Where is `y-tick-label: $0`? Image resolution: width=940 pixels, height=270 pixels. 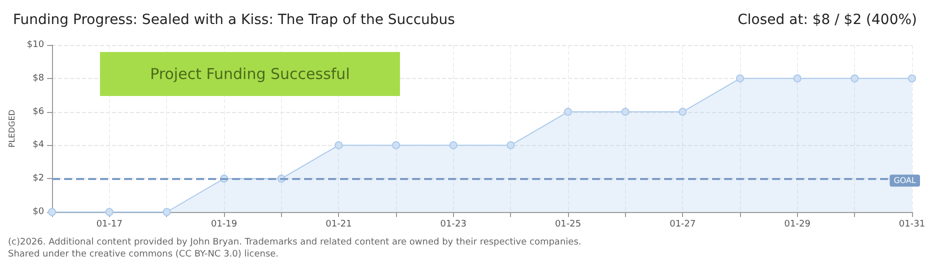 y-tick-label: $0 is located at coordinates (38, 212).